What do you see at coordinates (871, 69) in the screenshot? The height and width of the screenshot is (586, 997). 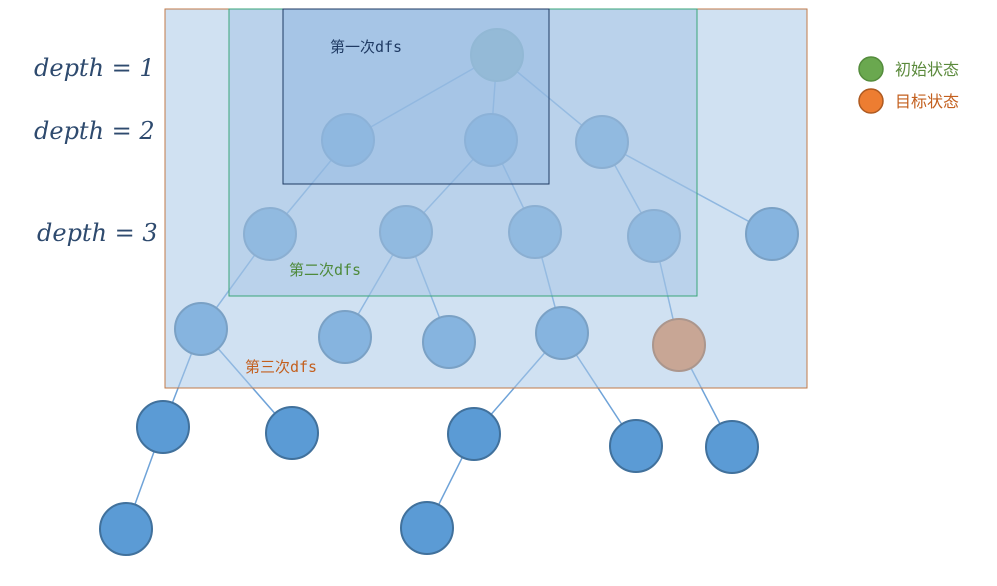 I see `initial-state-legend-icon` at bounding box center [871, 69].